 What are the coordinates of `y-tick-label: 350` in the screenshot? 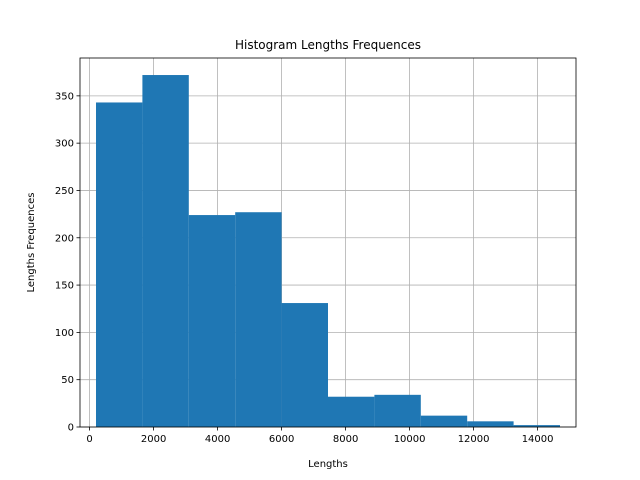 It's located at (64, 96).